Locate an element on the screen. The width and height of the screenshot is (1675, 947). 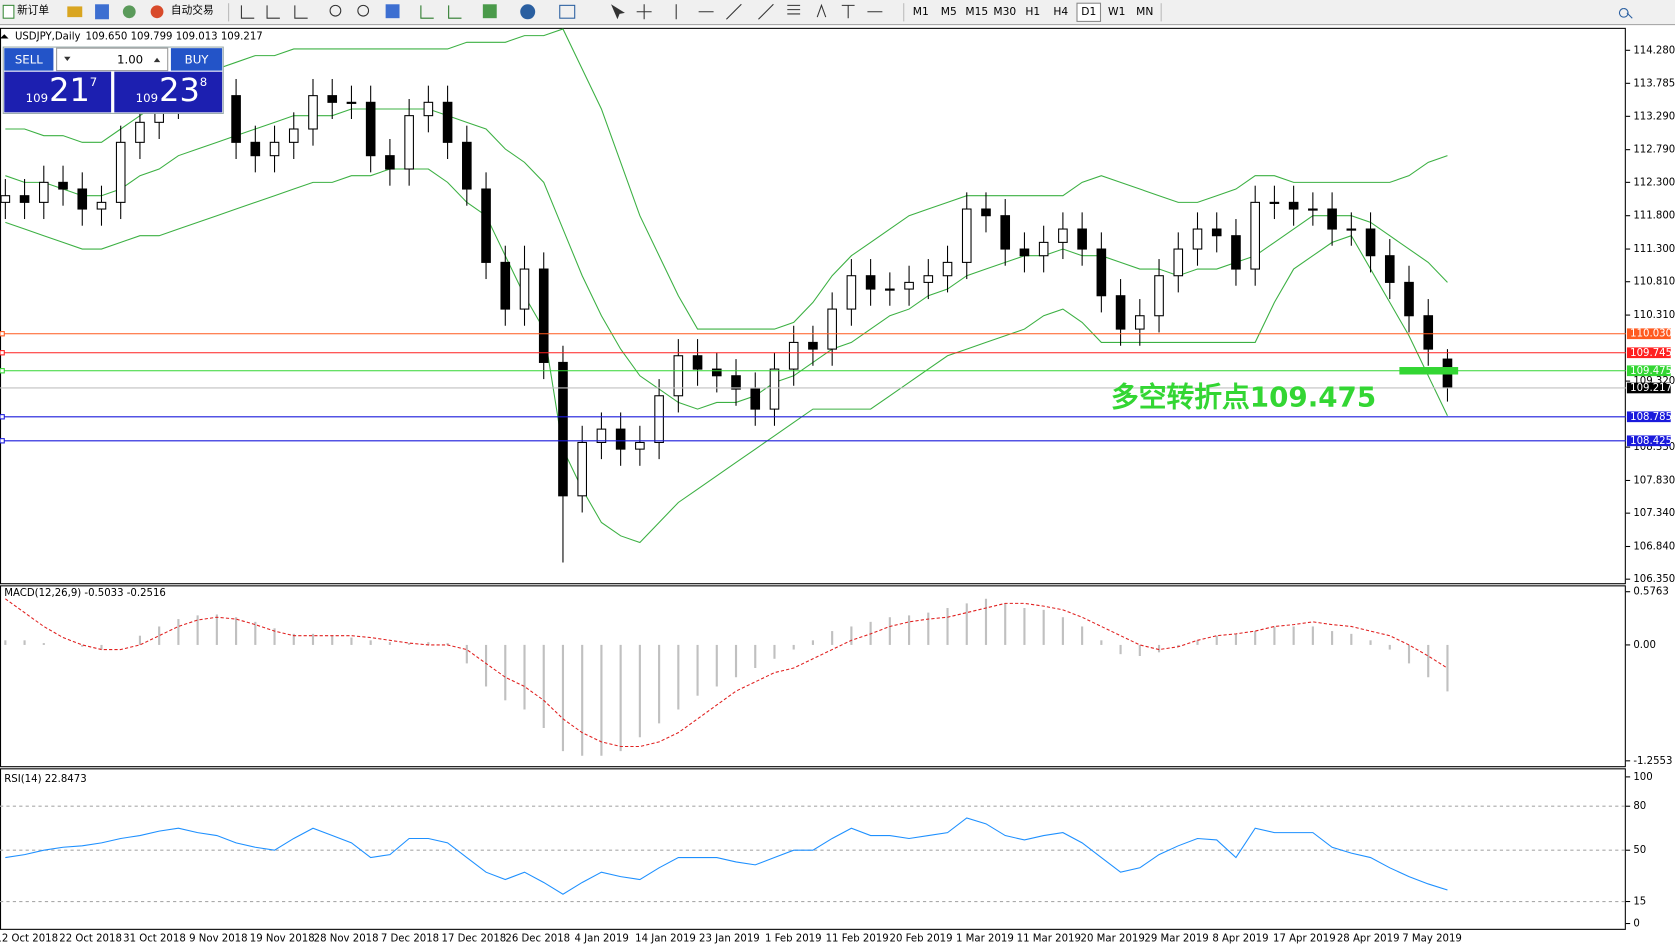
rsi-line is located at coordinates (726, 856).